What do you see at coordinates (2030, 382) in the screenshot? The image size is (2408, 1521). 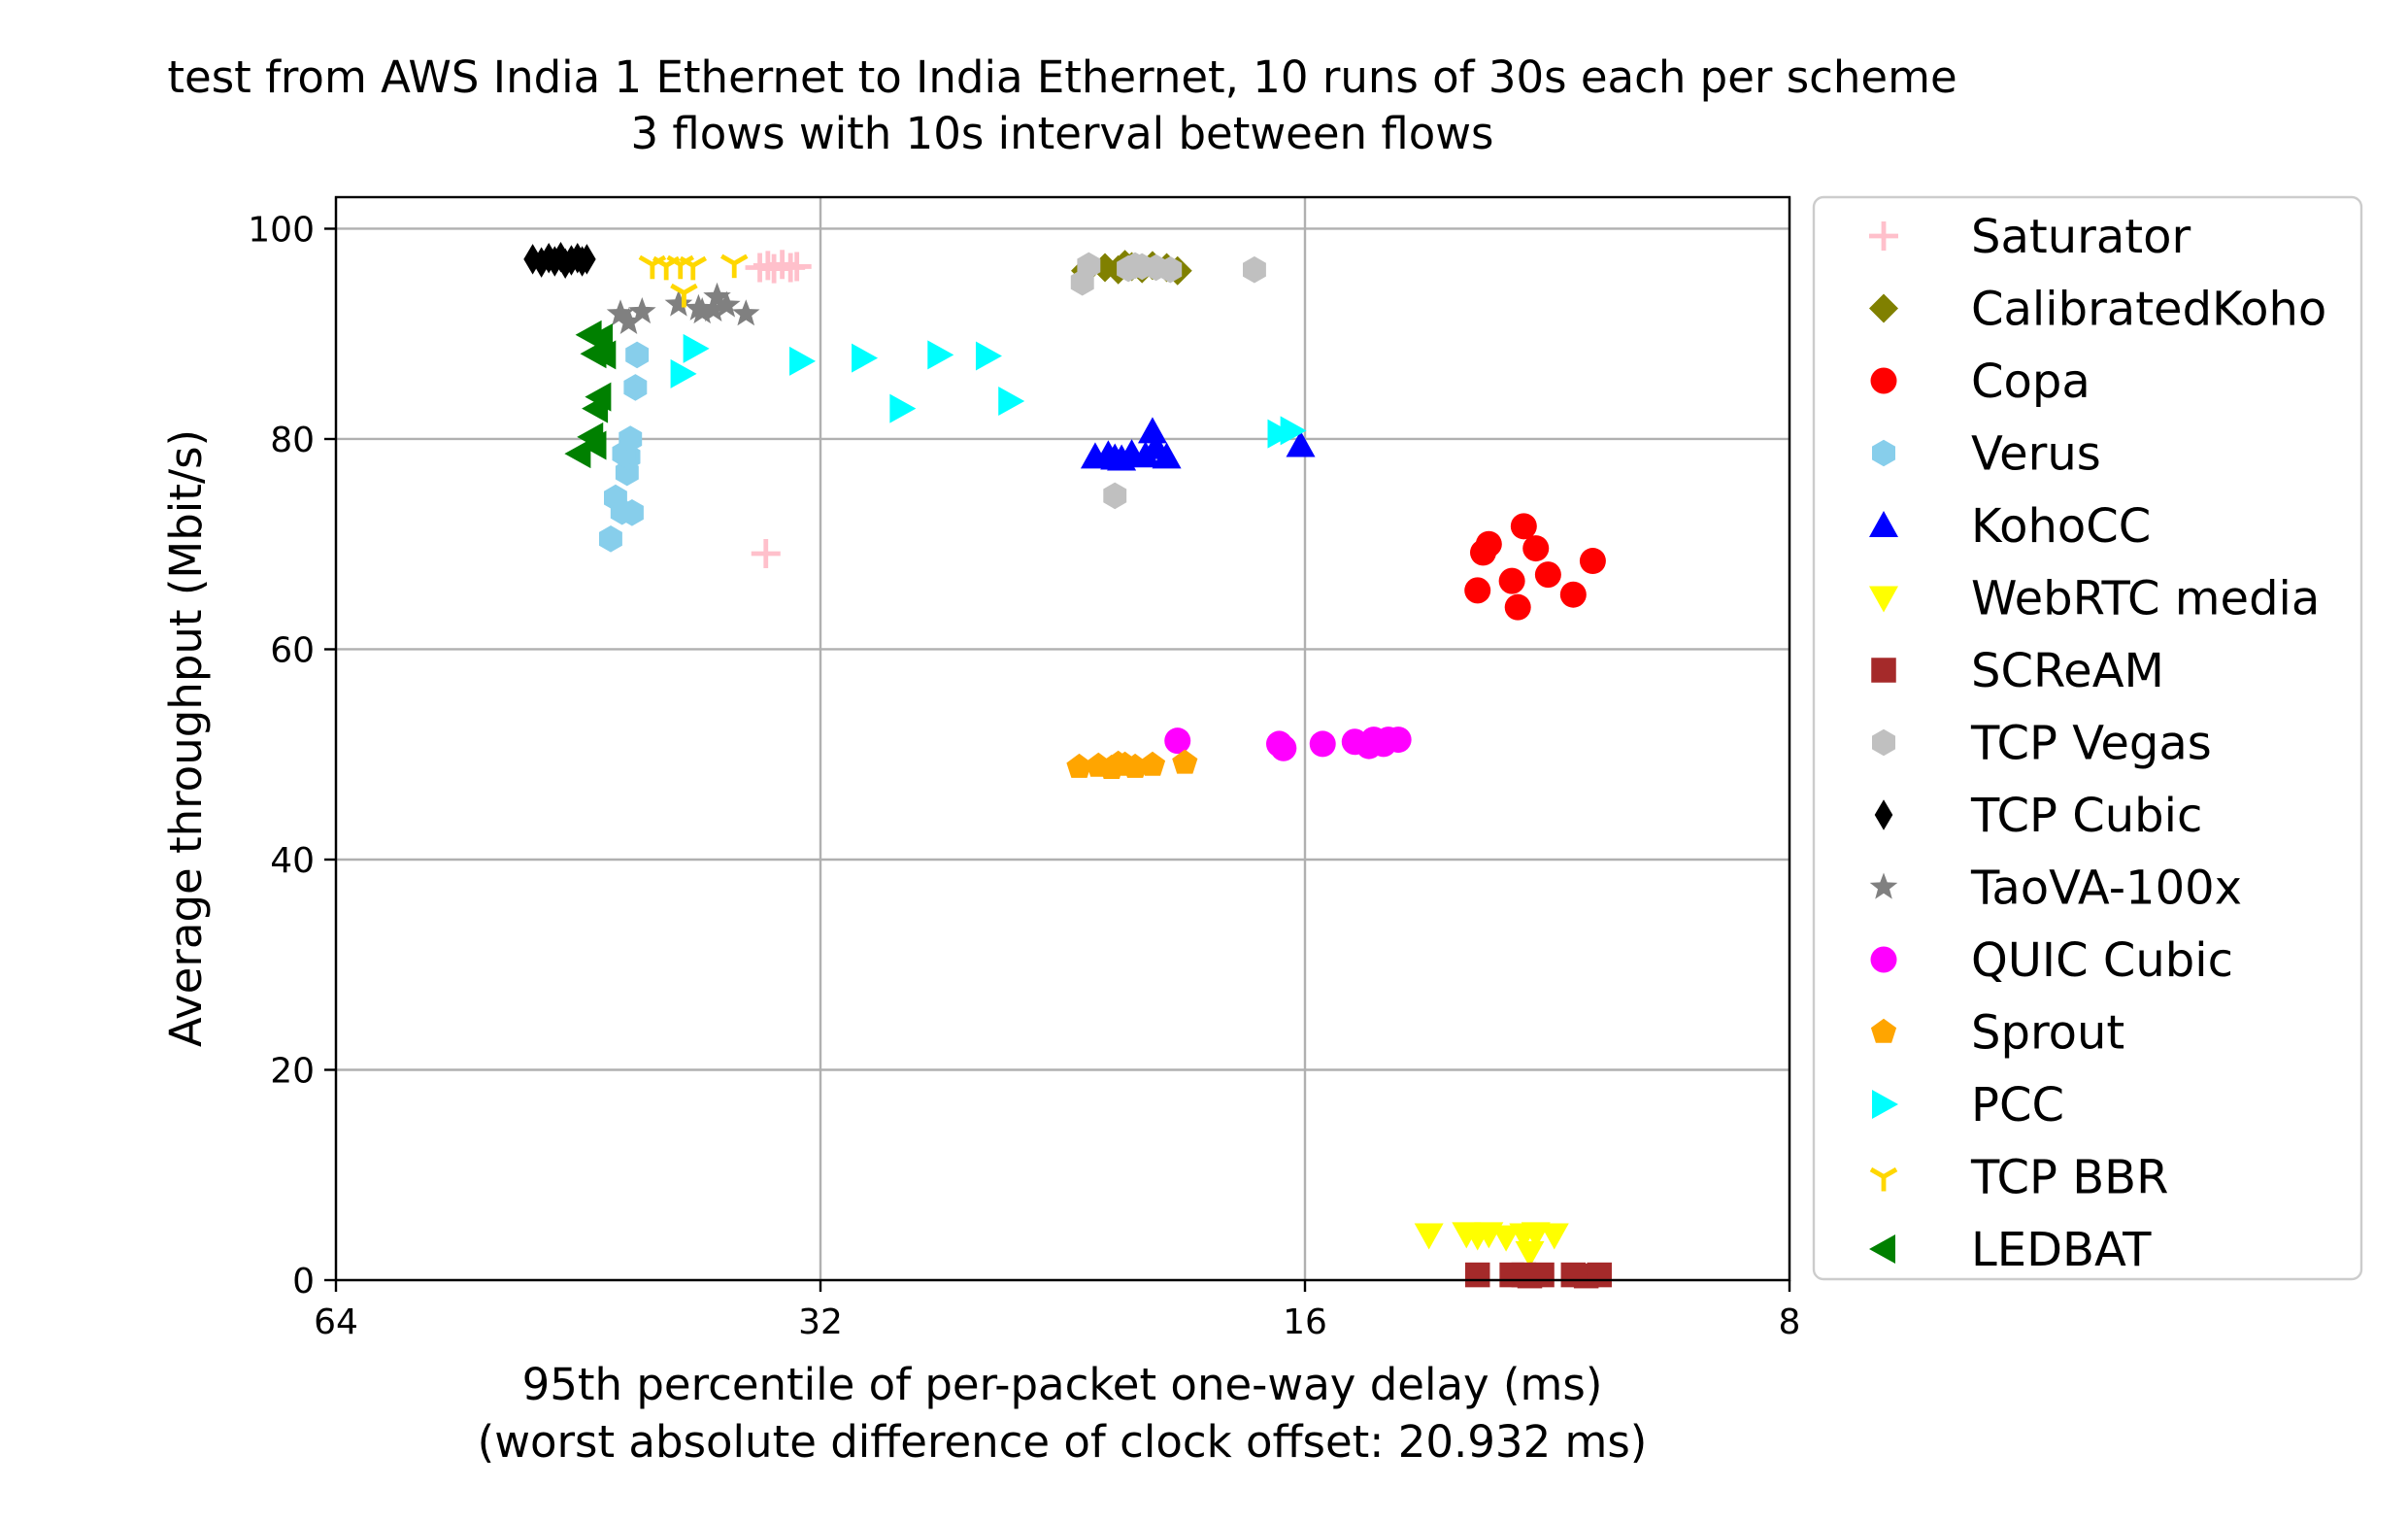 I see `legend-label: Copa` at bounding box center [2030, 382].